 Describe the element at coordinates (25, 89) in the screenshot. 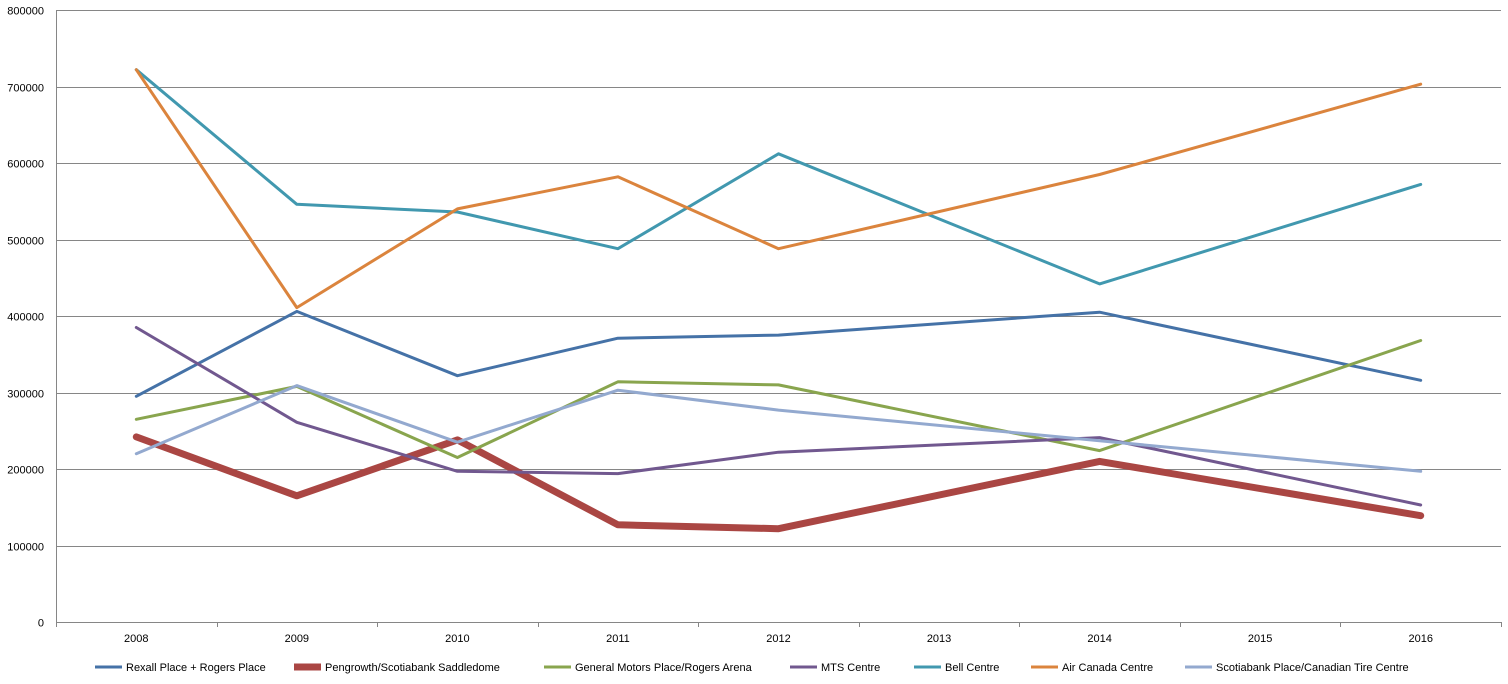

I see `y-tick-label: 700000` at that location.